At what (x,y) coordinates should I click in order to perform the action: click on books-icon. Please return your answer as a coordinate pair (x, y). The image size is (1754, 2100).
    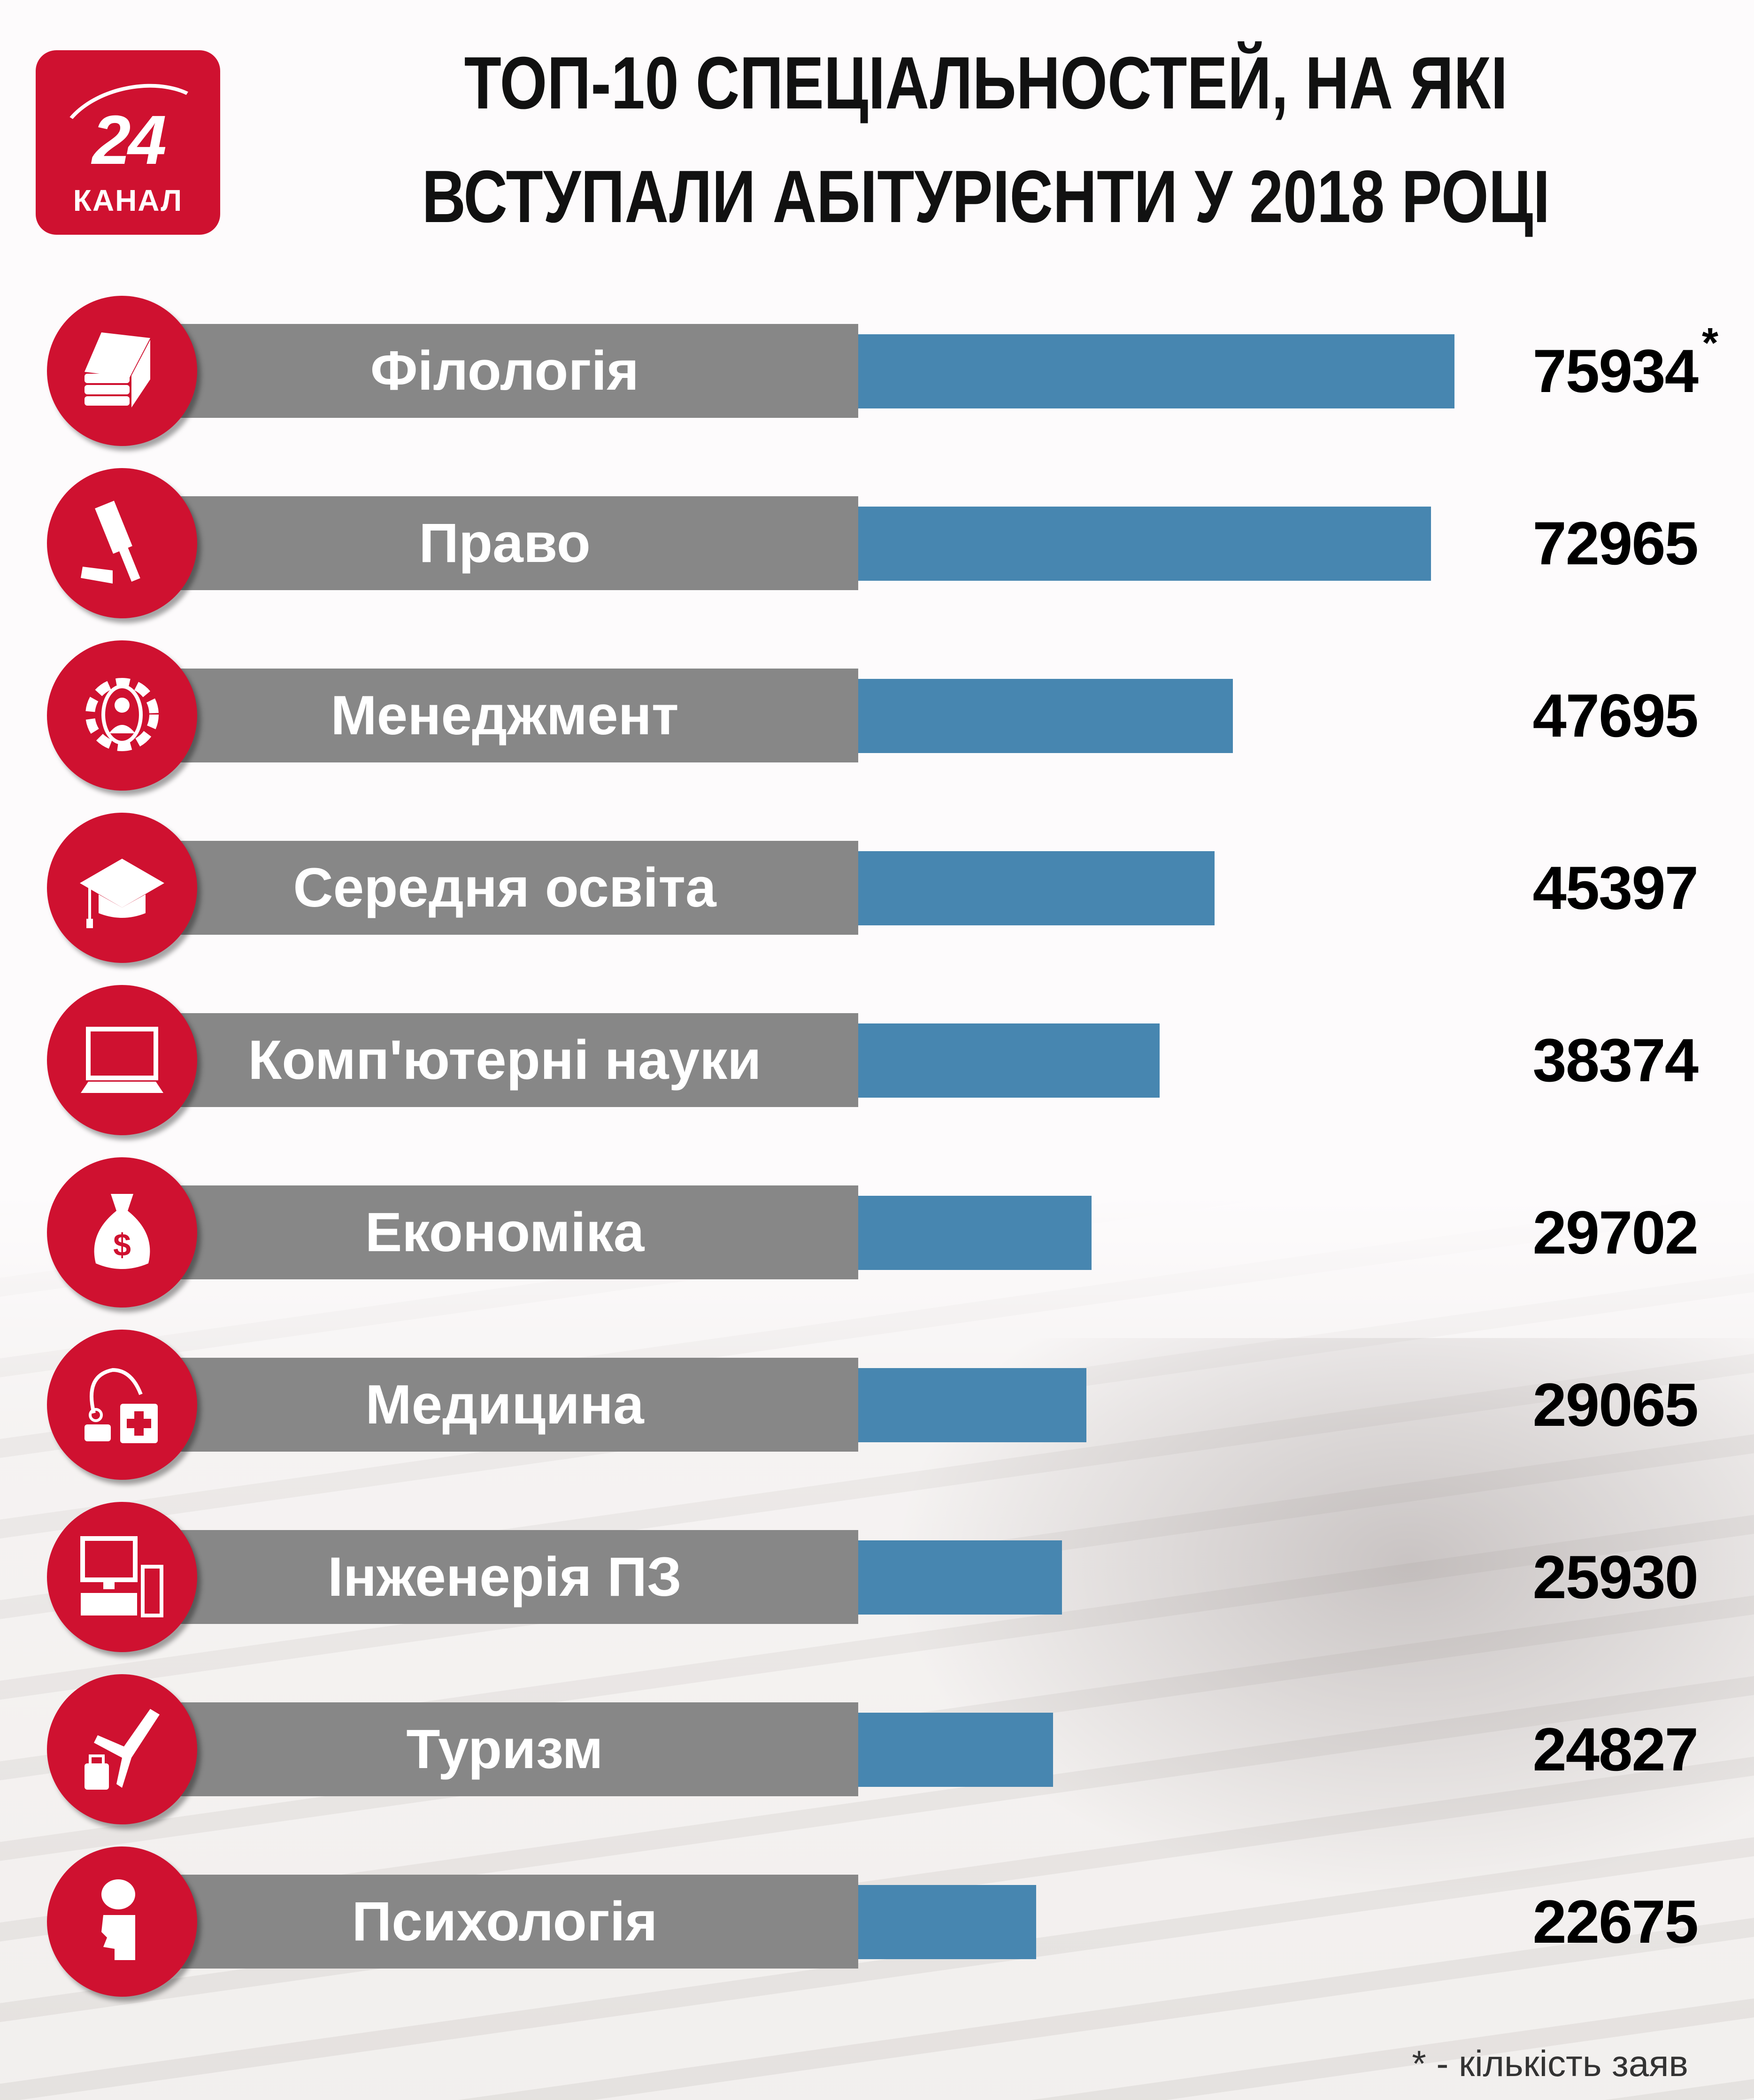
    Looking at the image, I should click on (122, 371).